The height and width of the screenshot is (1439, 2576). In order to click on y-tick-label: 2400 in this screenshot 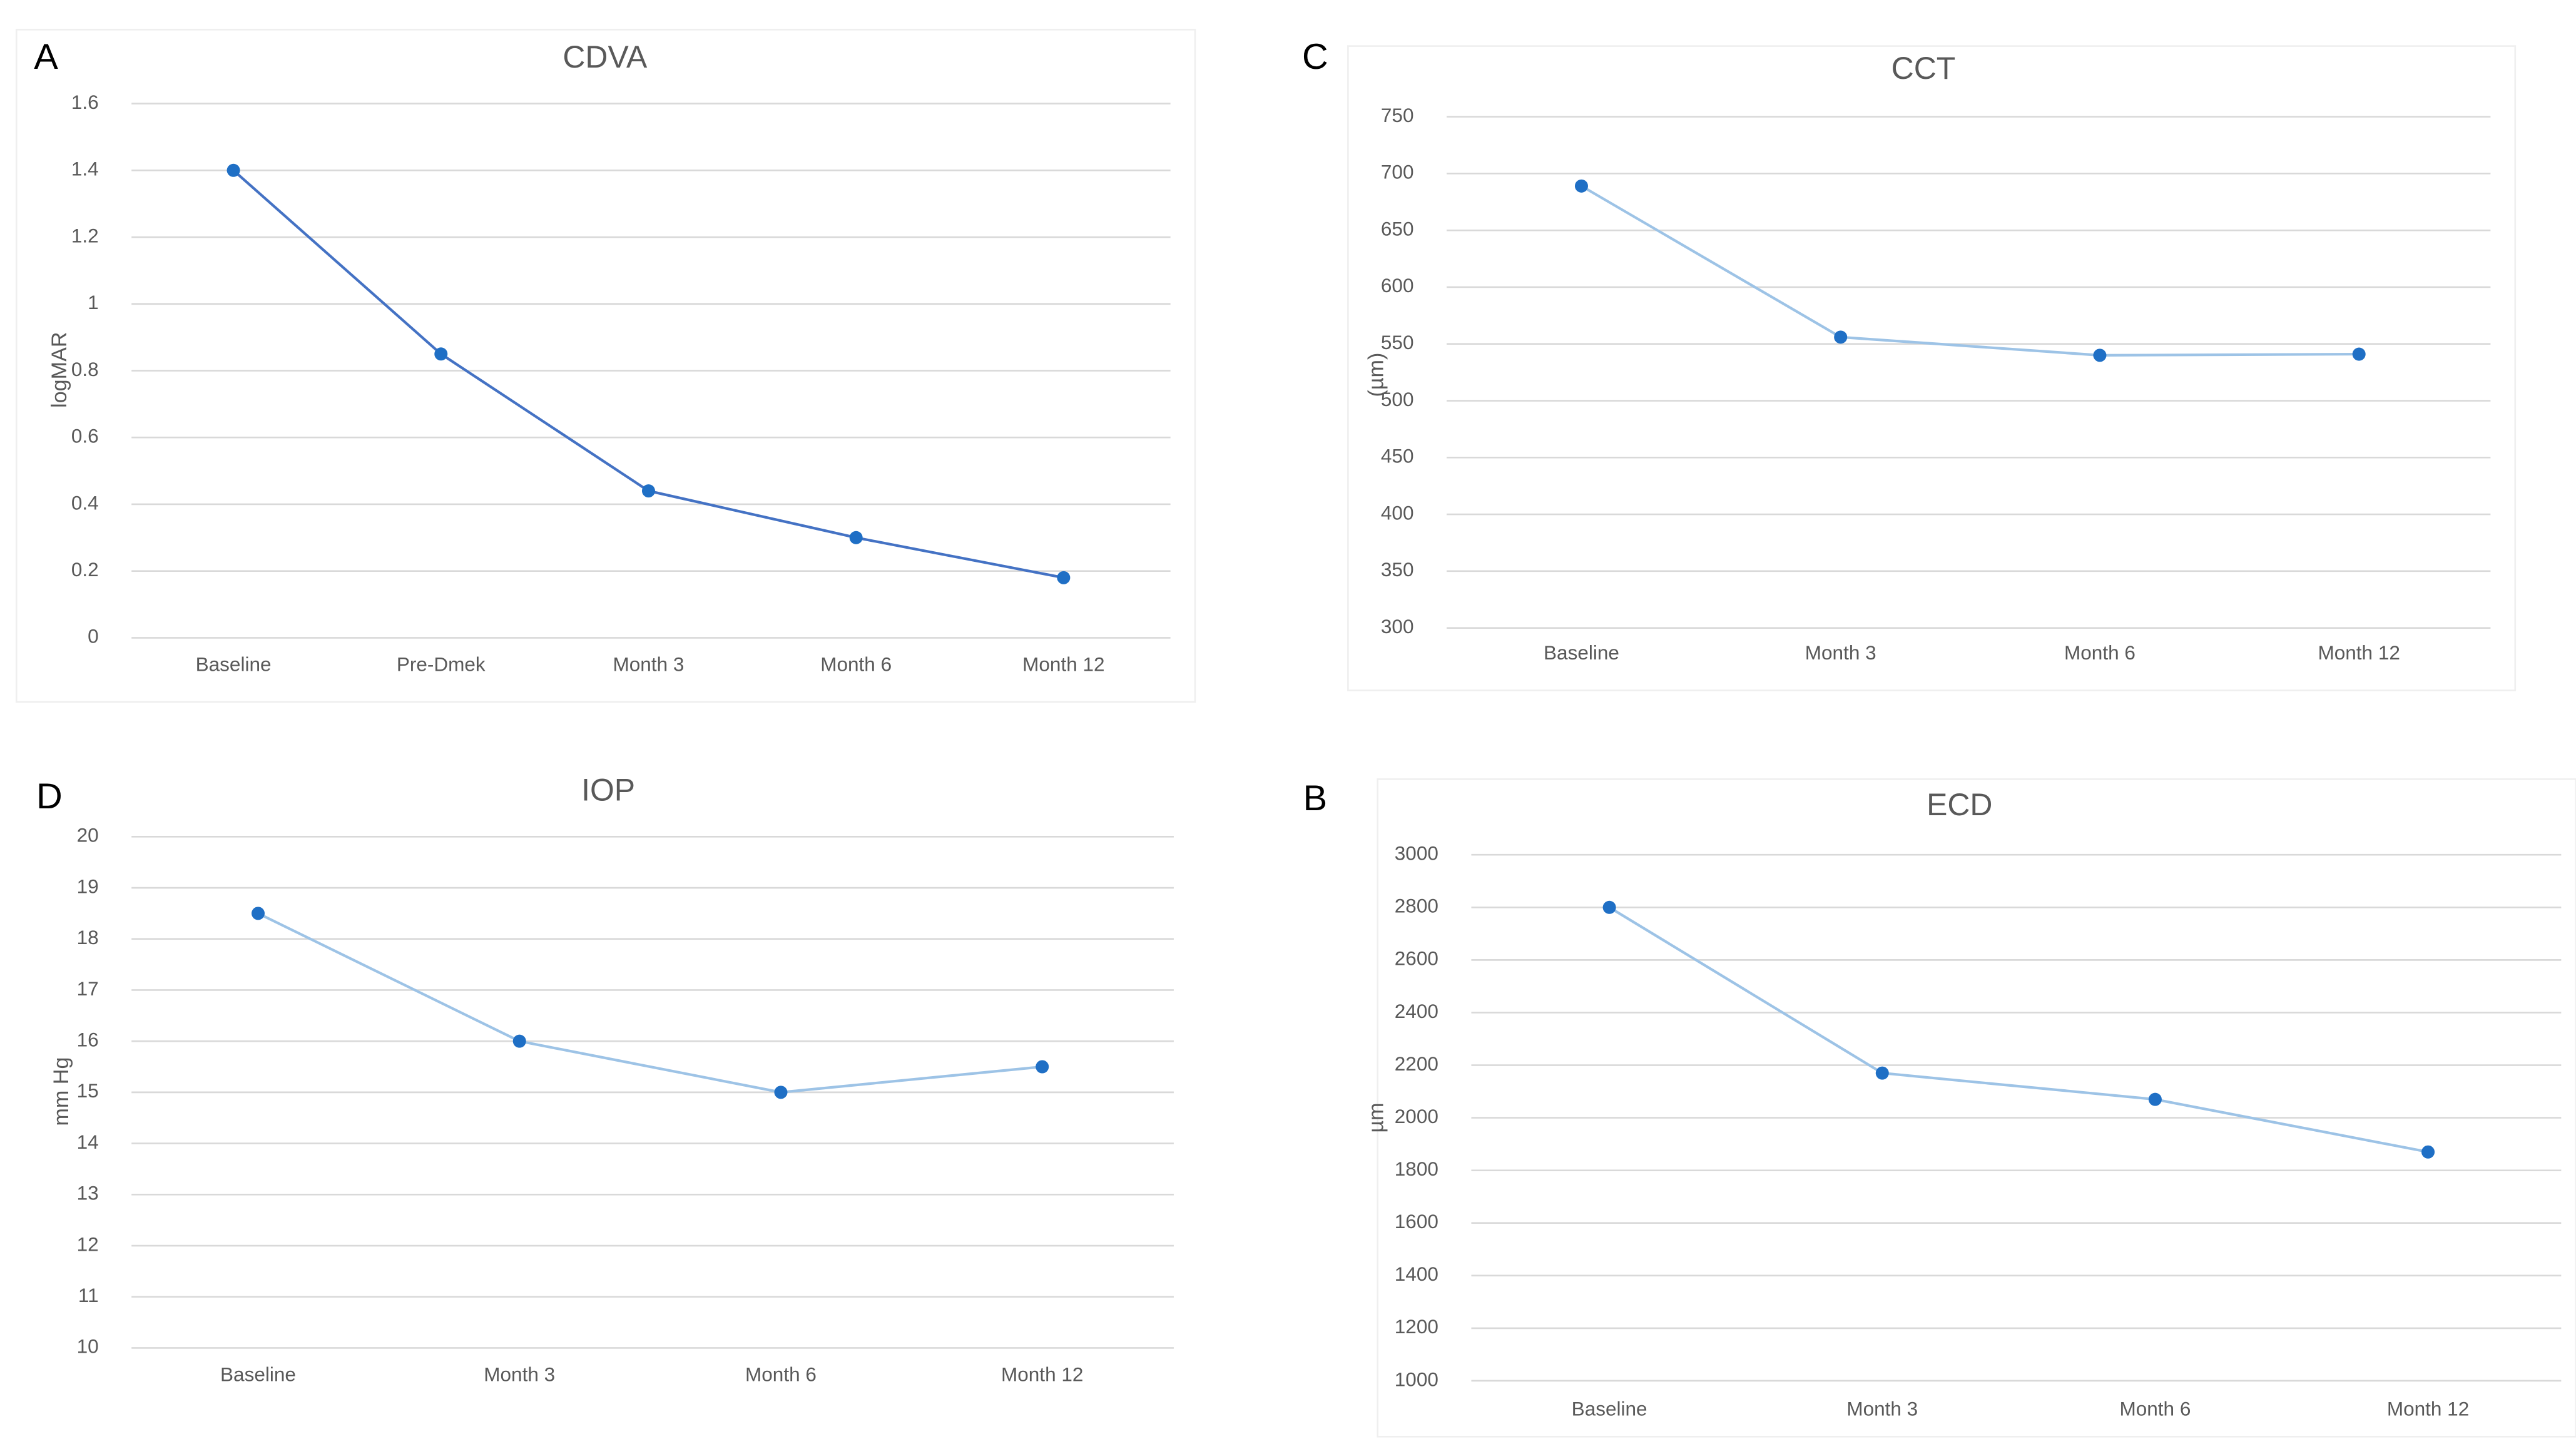, I will do `click(1416, 1011)`.